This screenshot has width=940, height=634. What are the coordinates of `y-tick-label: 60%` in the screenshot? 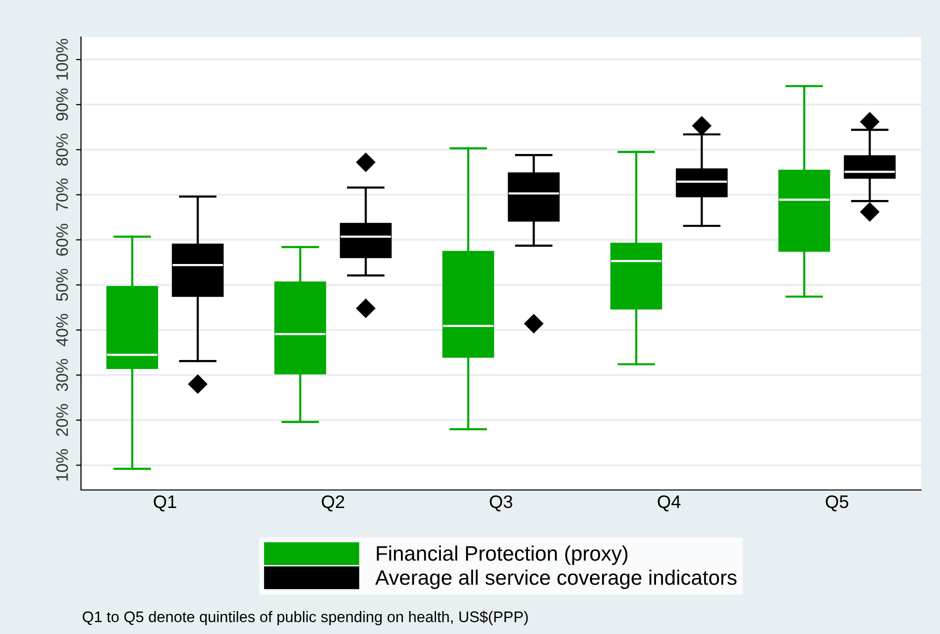 It's located at (62, 240).